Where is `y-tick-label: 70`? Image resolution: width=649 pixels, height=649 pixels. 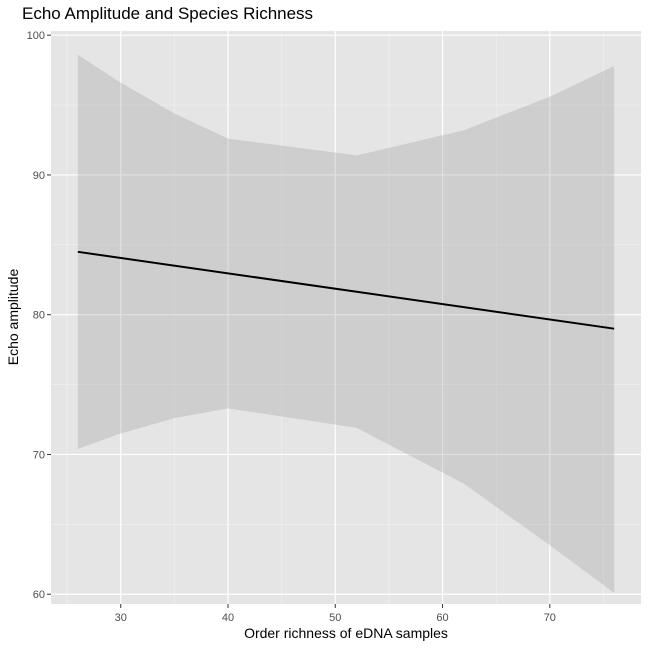 y-tick-label: 70 is located at coordinates (39, 455).